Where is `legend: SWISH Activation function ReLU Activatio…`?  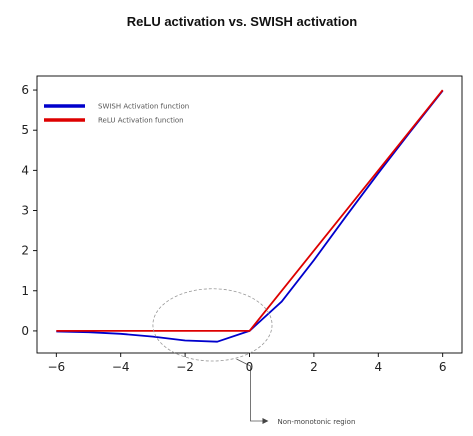 legend: SWISH Activation function ReLU Activatio… is located at coordinates (116, 114).